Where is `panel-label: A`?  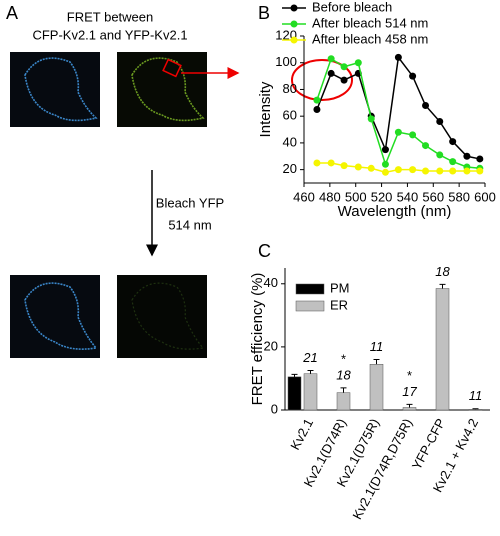 panel-label: A is located at coordinates (12, 13).